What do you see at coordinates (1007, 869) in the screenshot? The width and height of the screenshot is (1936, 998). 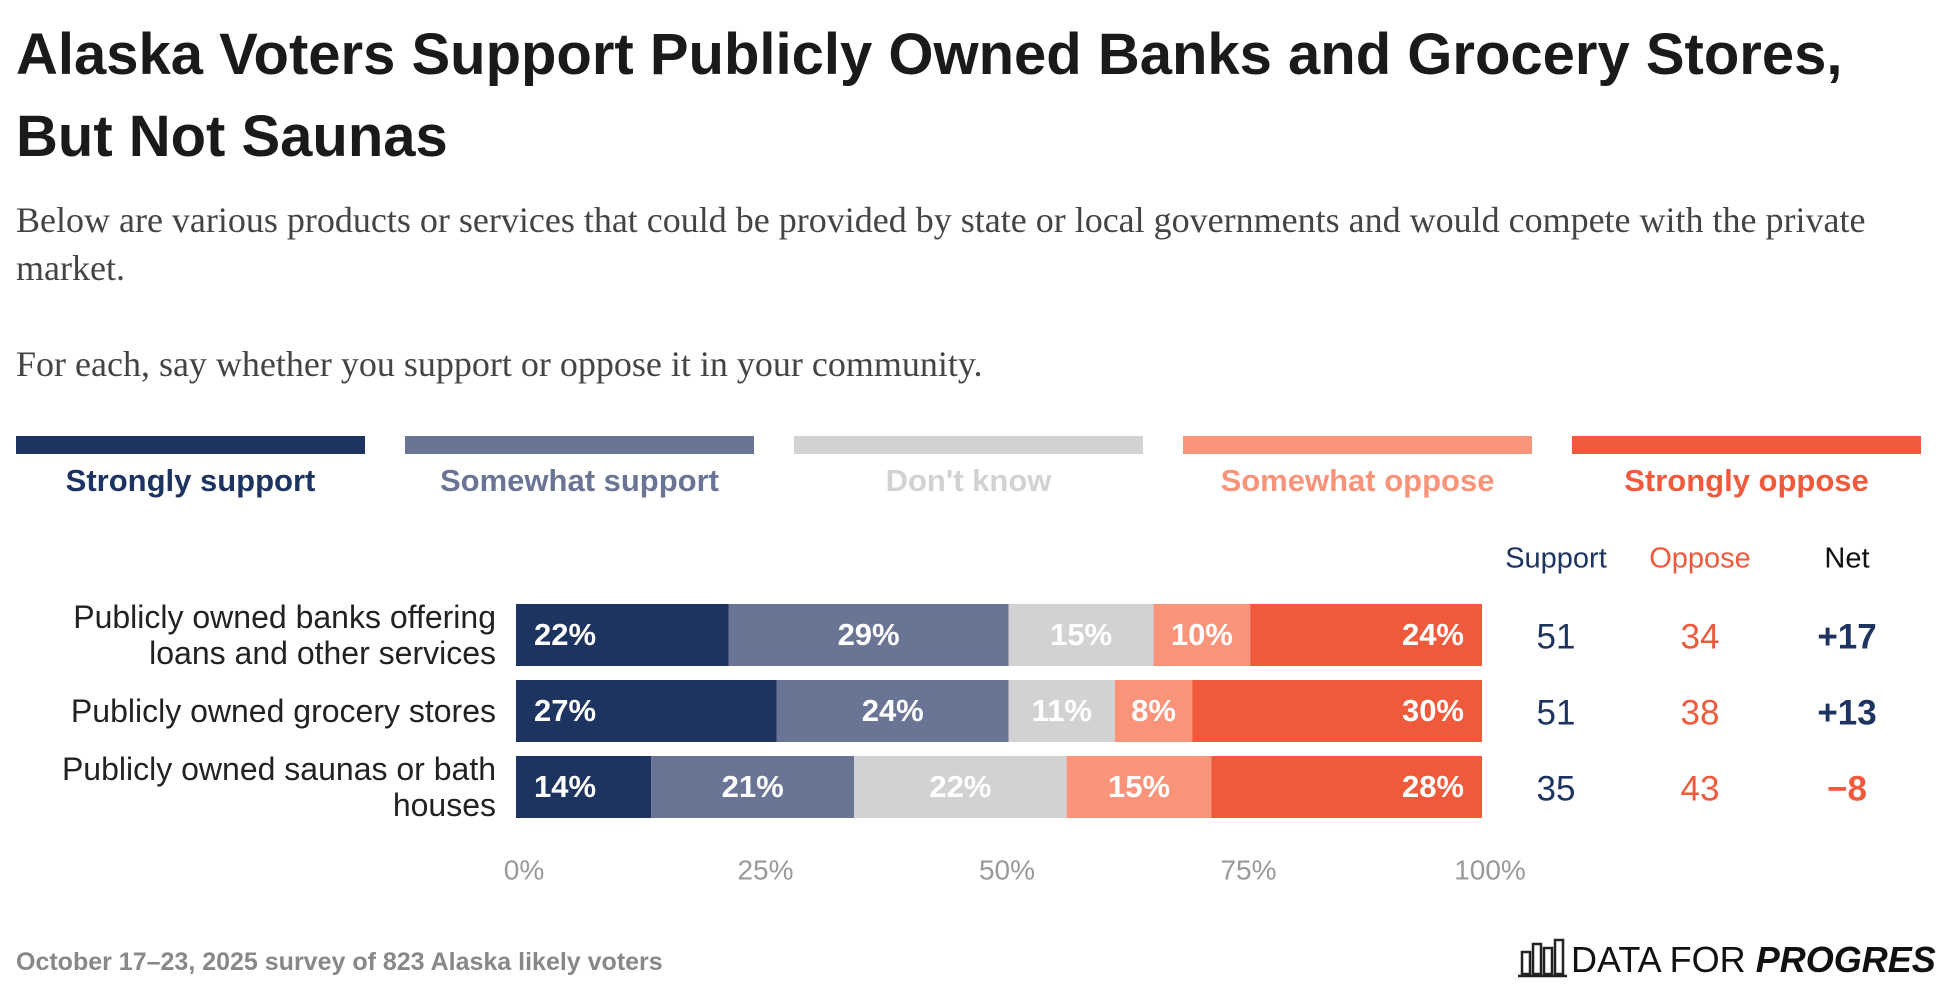 I see `x-tick-label: 50%` at bounding box center [1007, 869].